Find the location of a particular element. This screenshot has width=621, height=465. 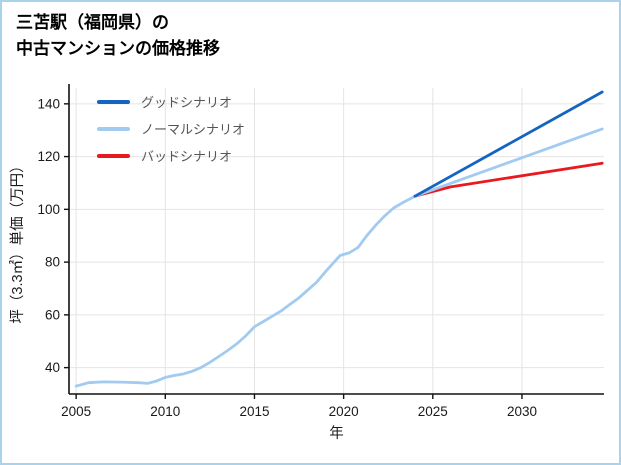

legend-item-normal-scenario: ノーマルシナリオ is located at coordinates (171, 128).